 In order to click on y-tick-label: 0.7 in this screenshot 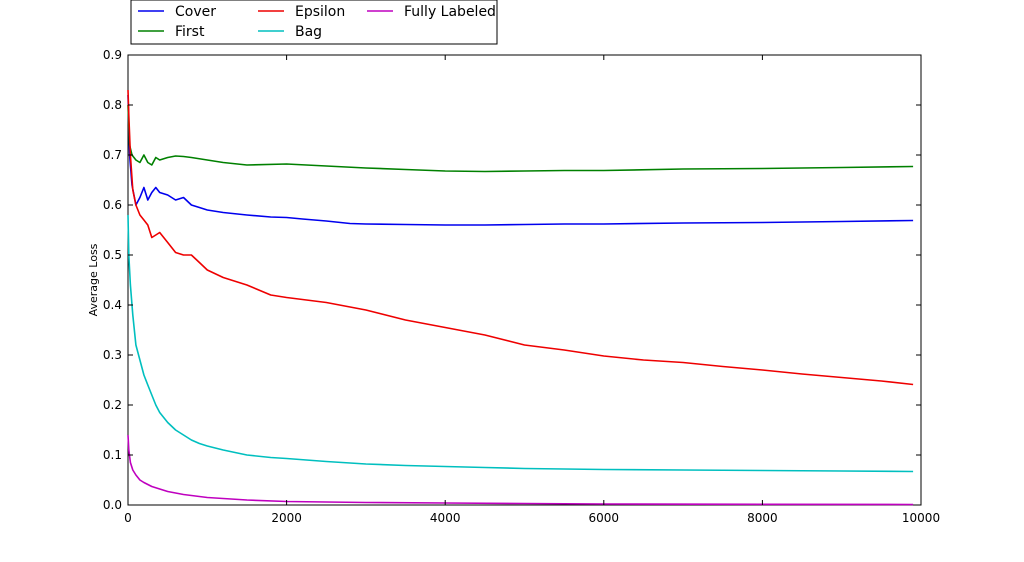, I will do `click(112, 155)`.